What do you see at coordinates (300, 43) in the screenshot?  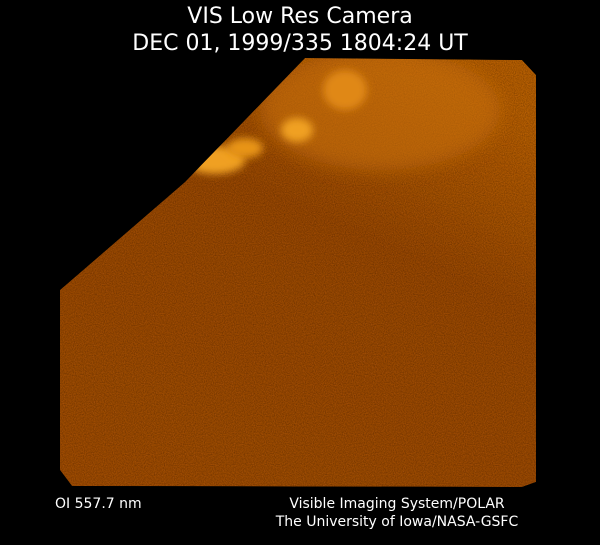 I see `timestamp: DEC 01, 1999/335 1804:24 UT` at bounding box center [300, 43].